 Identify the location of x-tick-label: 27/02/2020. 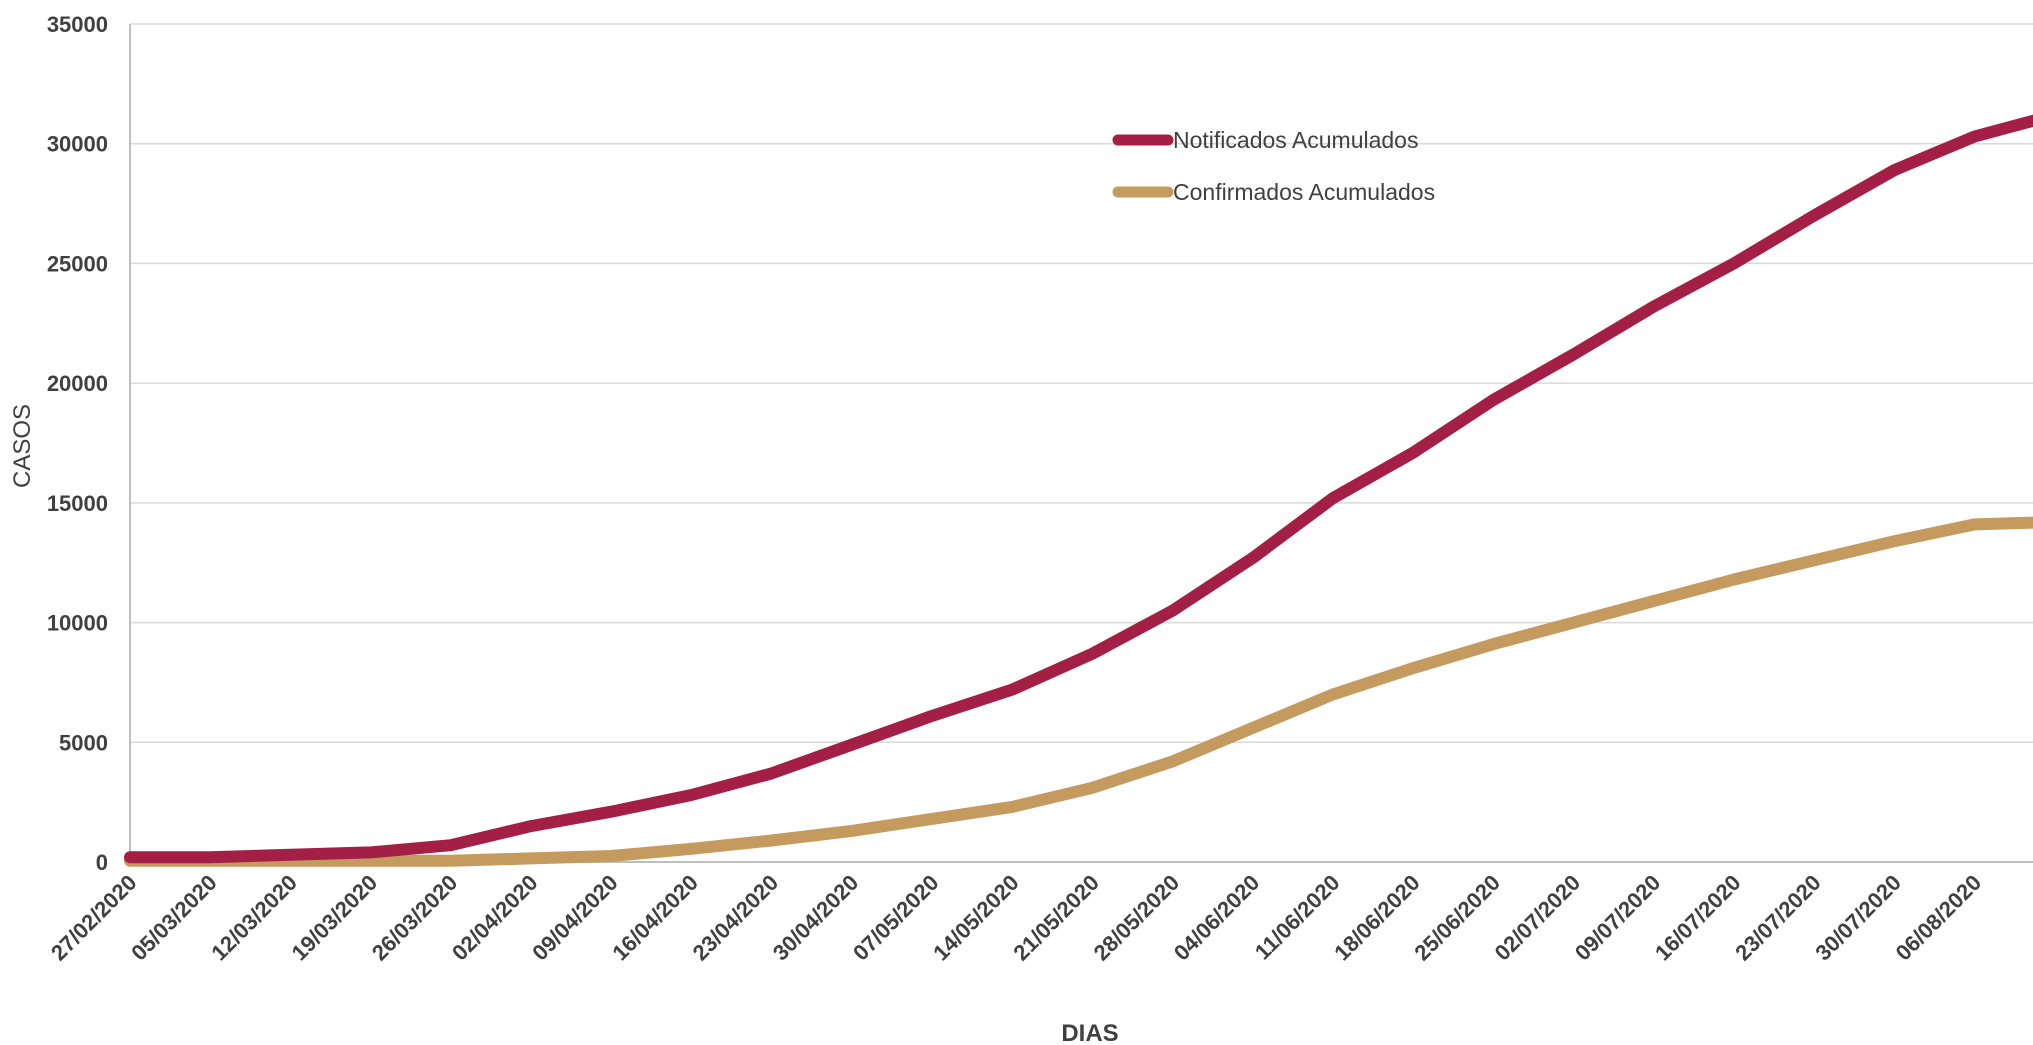
(94, 918).